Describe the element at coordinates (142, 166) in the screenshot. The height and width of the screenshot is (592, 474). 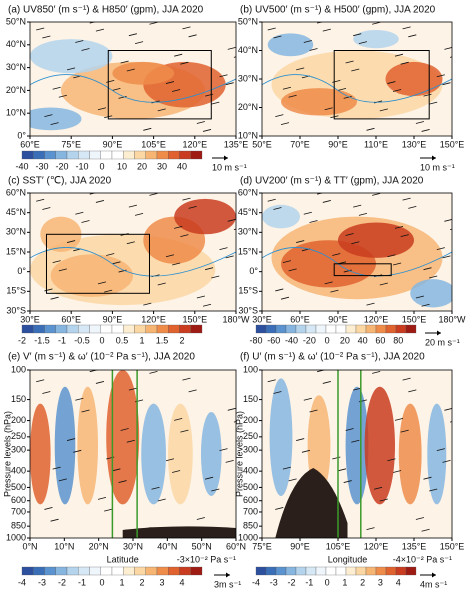
I see `colorbar-label: 20` at that location.